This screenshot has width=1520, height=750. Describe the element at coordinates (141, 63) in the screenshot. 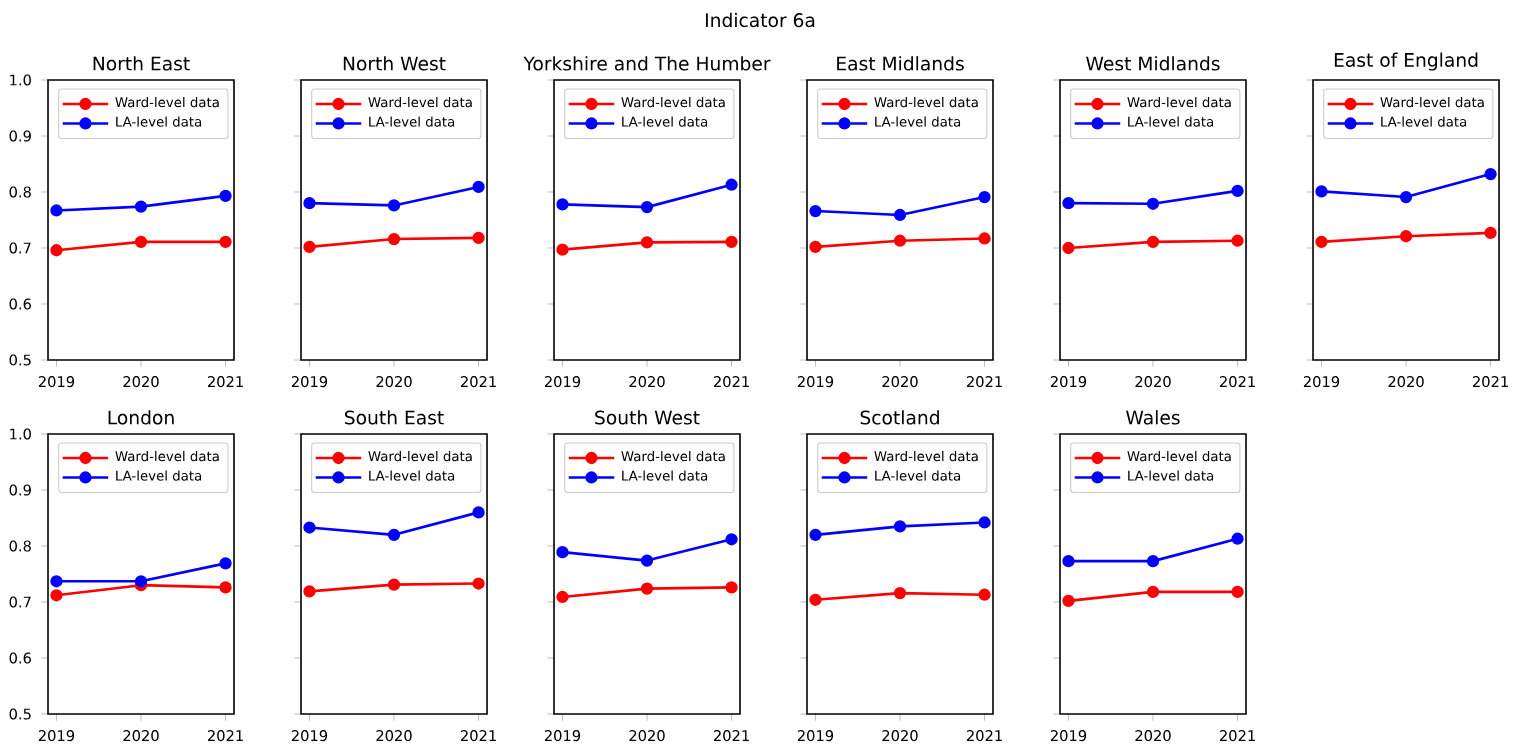

I see `chart-title: North East` at that location.